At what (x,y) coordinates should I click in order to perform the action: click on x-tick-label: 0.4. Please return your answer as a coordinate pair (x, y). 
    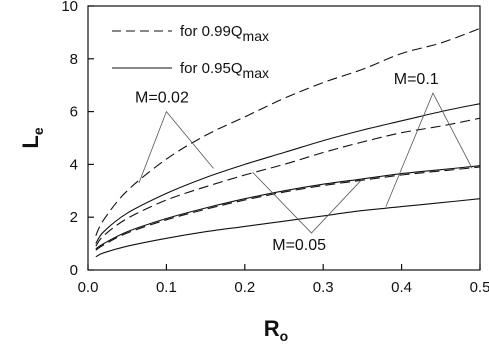
    Looking at the image, I should click on (401, 287).